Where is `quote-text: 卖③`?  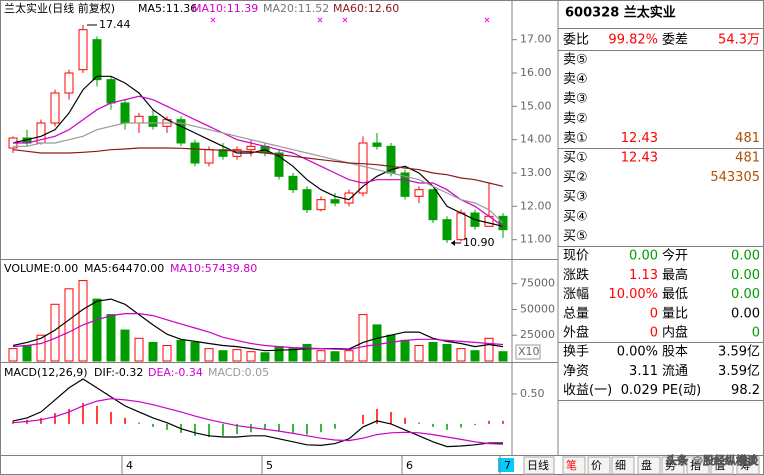 quote-text: 卖③ is located at coordinates (575, 99).